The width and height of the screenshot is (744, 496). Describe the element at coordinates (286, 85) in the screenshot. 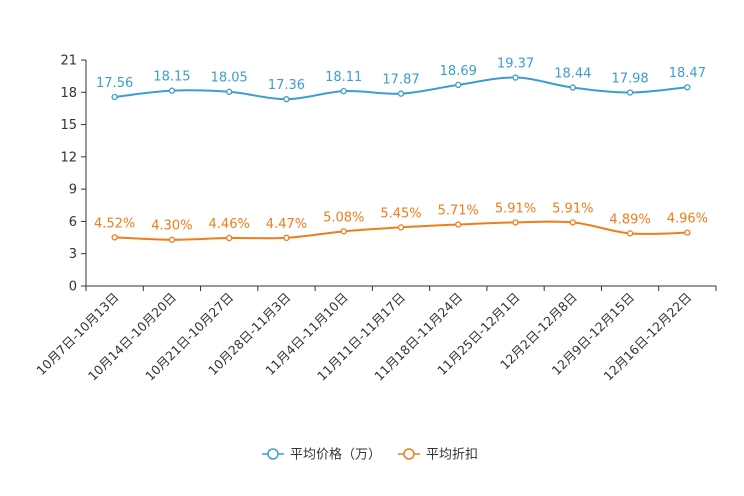

I see `data-label: 17.36` at that location.